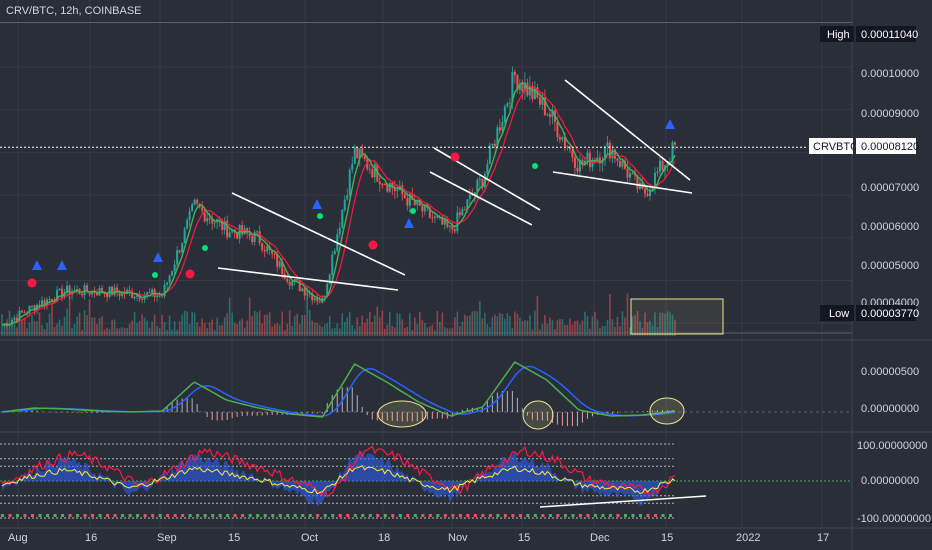 The width and height of the screenshot is (932, 550). I want to click on osc-tick: -100.00000000, so click(894, 519).